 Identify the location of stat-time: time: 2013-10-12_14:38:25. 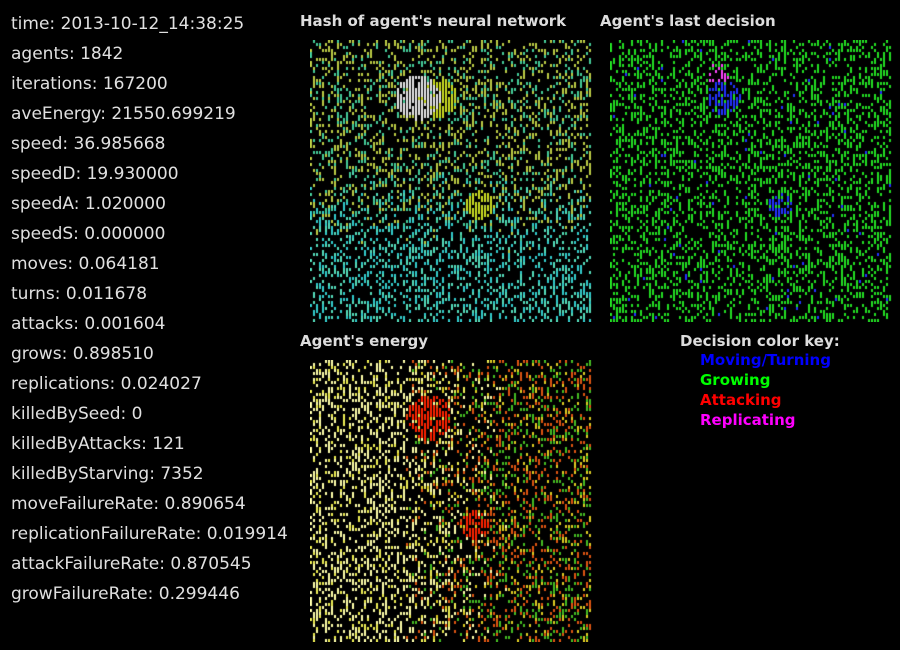
(128, 24).